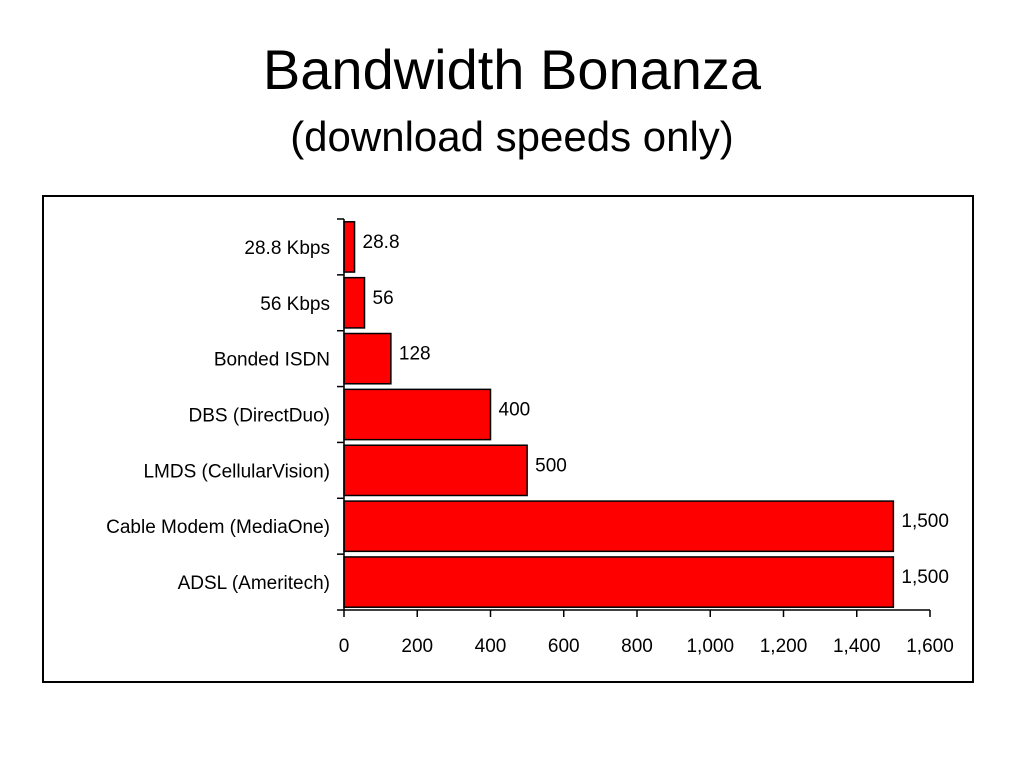 The width and height of the screenshot is (1024, 768). What do you see at coordinates (259, 416) in the screenshot?
I see `category-label: DBS (DirectDuo)` at bounding box center [259, 416].